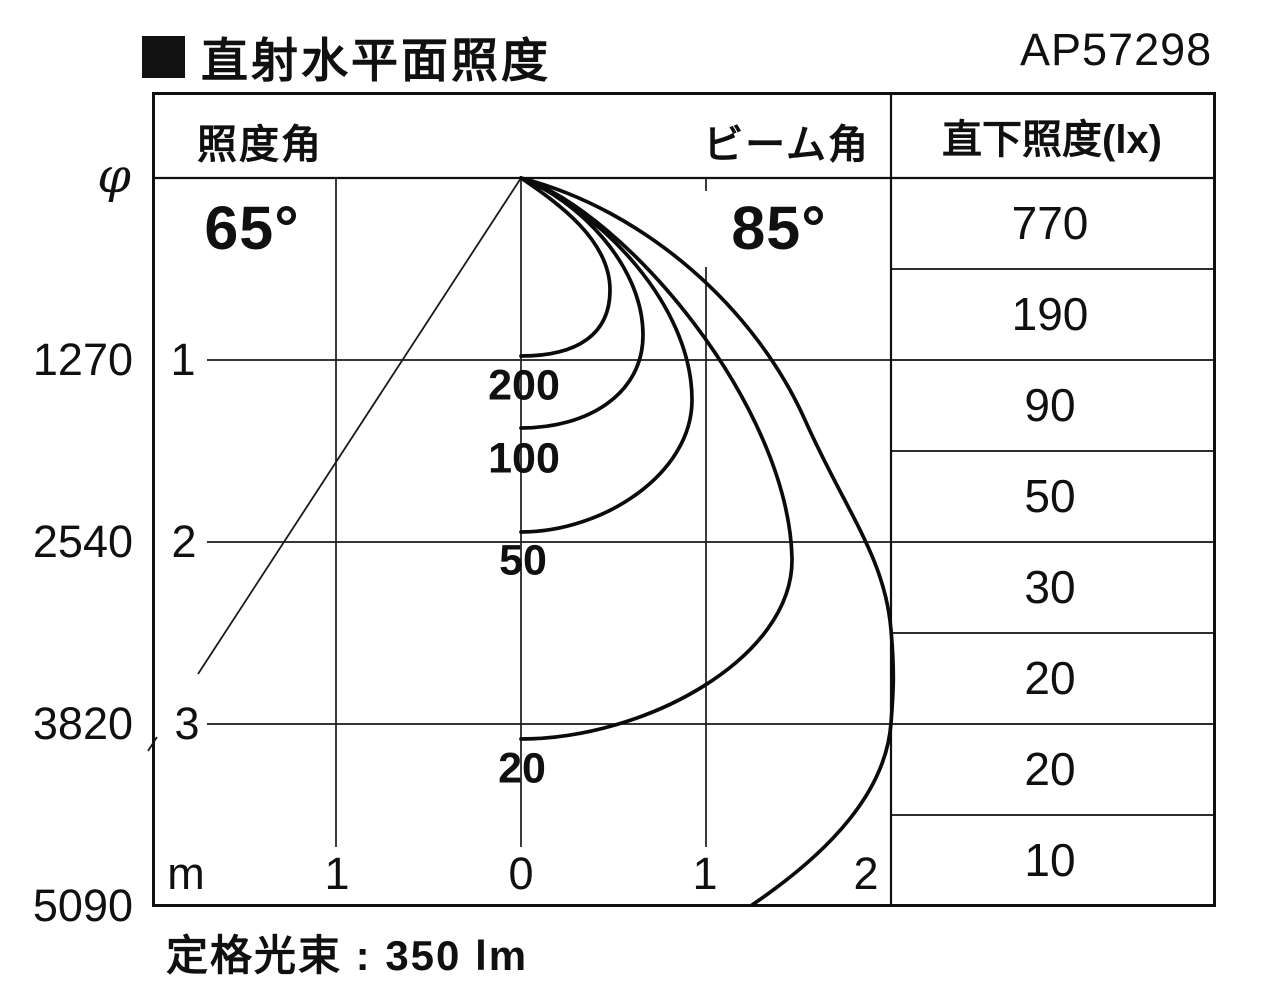 This screenshot has width=1271, height=995. Describe the element at coordinates (1052, 140) in the screenshot. I see `header-direct-illuminance: 直下照度(lx)` at that location.